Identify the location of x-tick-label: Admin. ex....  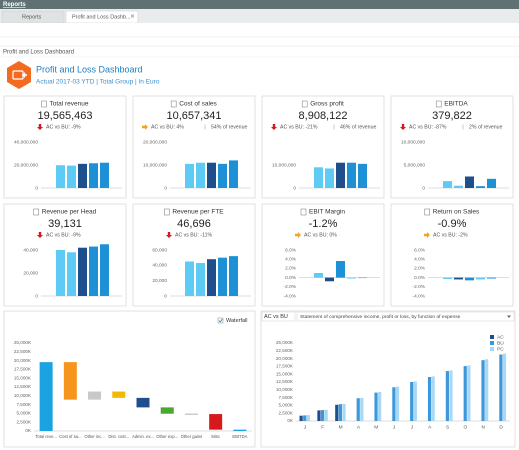
(143, 436).